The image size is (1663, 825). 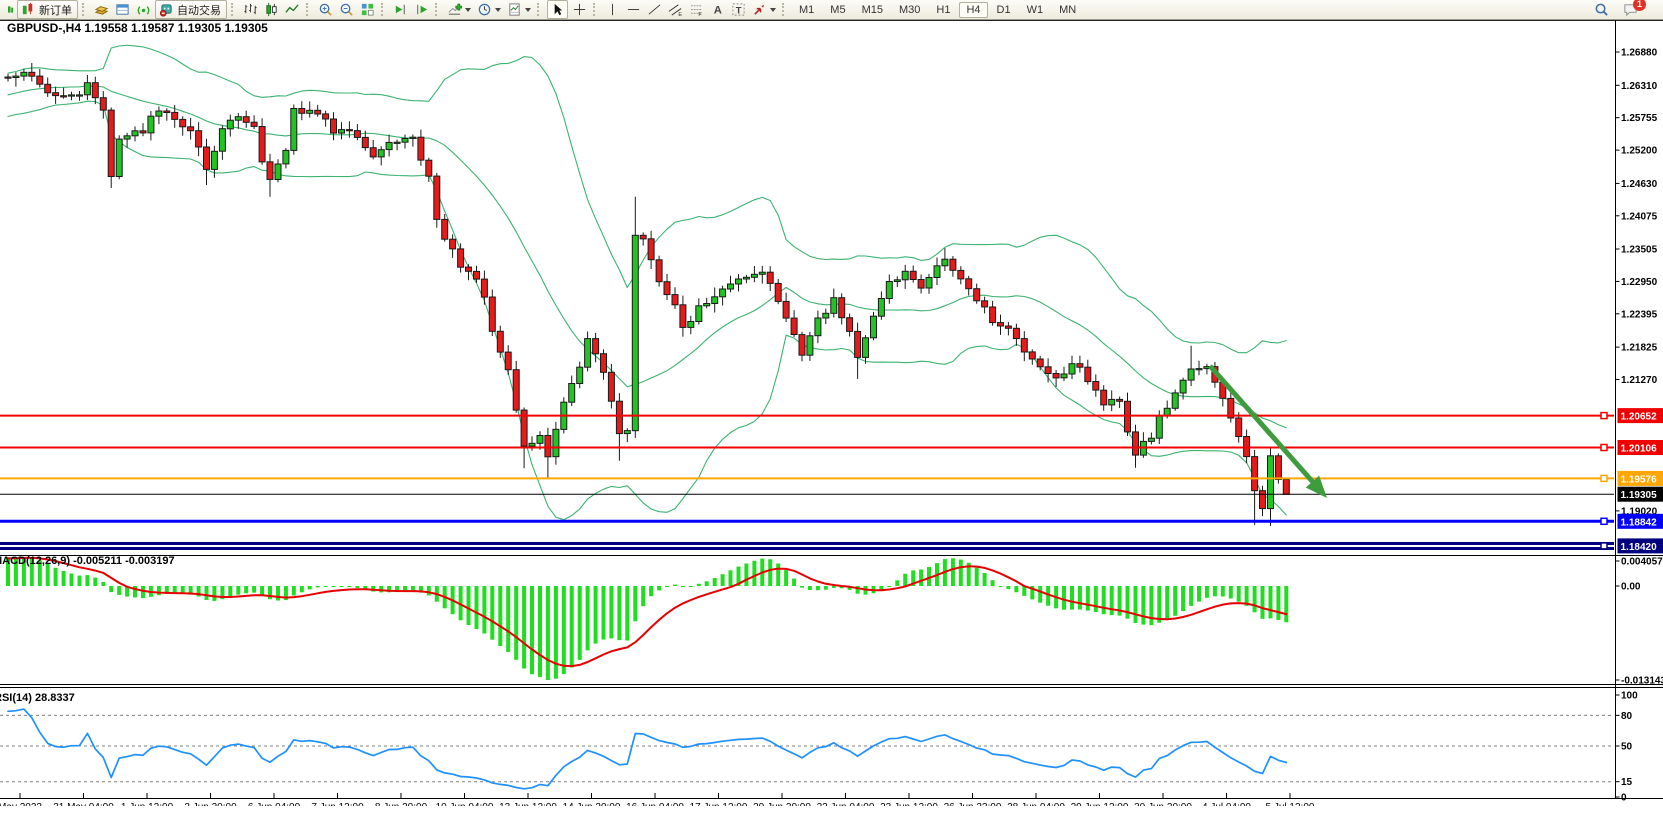 I want to click on svg-text: 1.18842, so click(x=1639, y=522).